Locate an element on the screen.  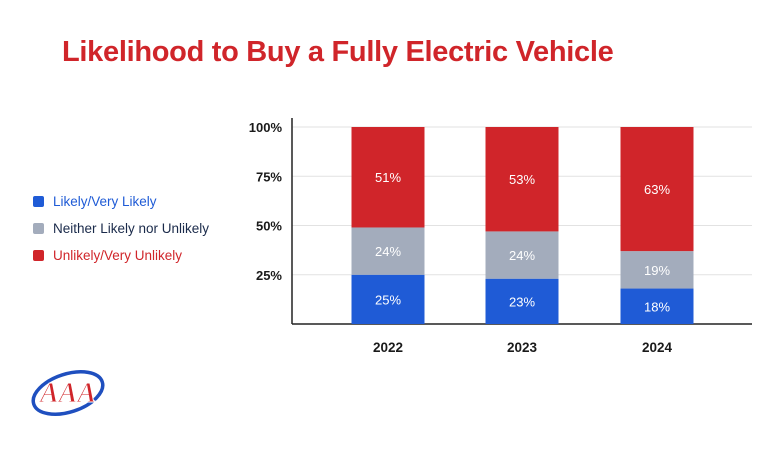
aaa-logo: AAA is located at coordinates (68, 393).